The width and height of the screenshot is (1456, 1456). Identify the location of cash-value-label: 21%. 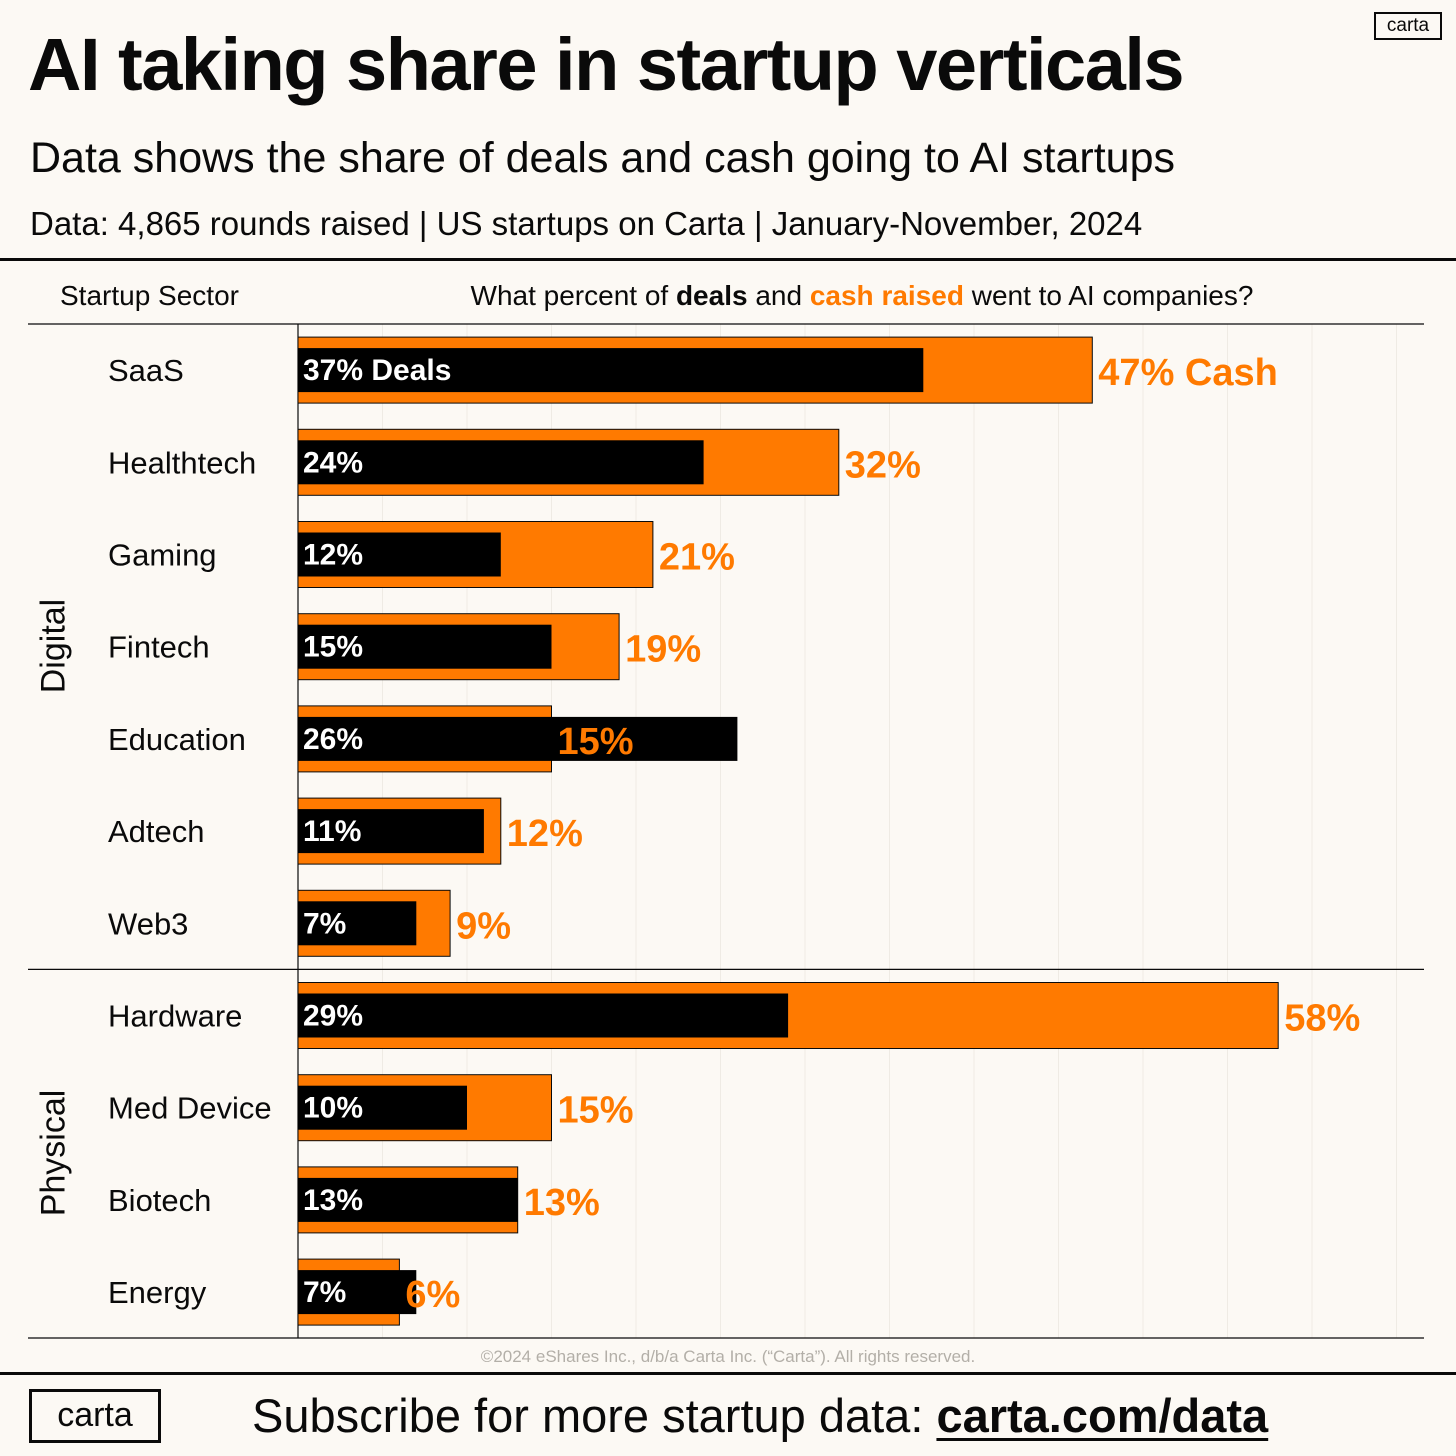
(697, 558).